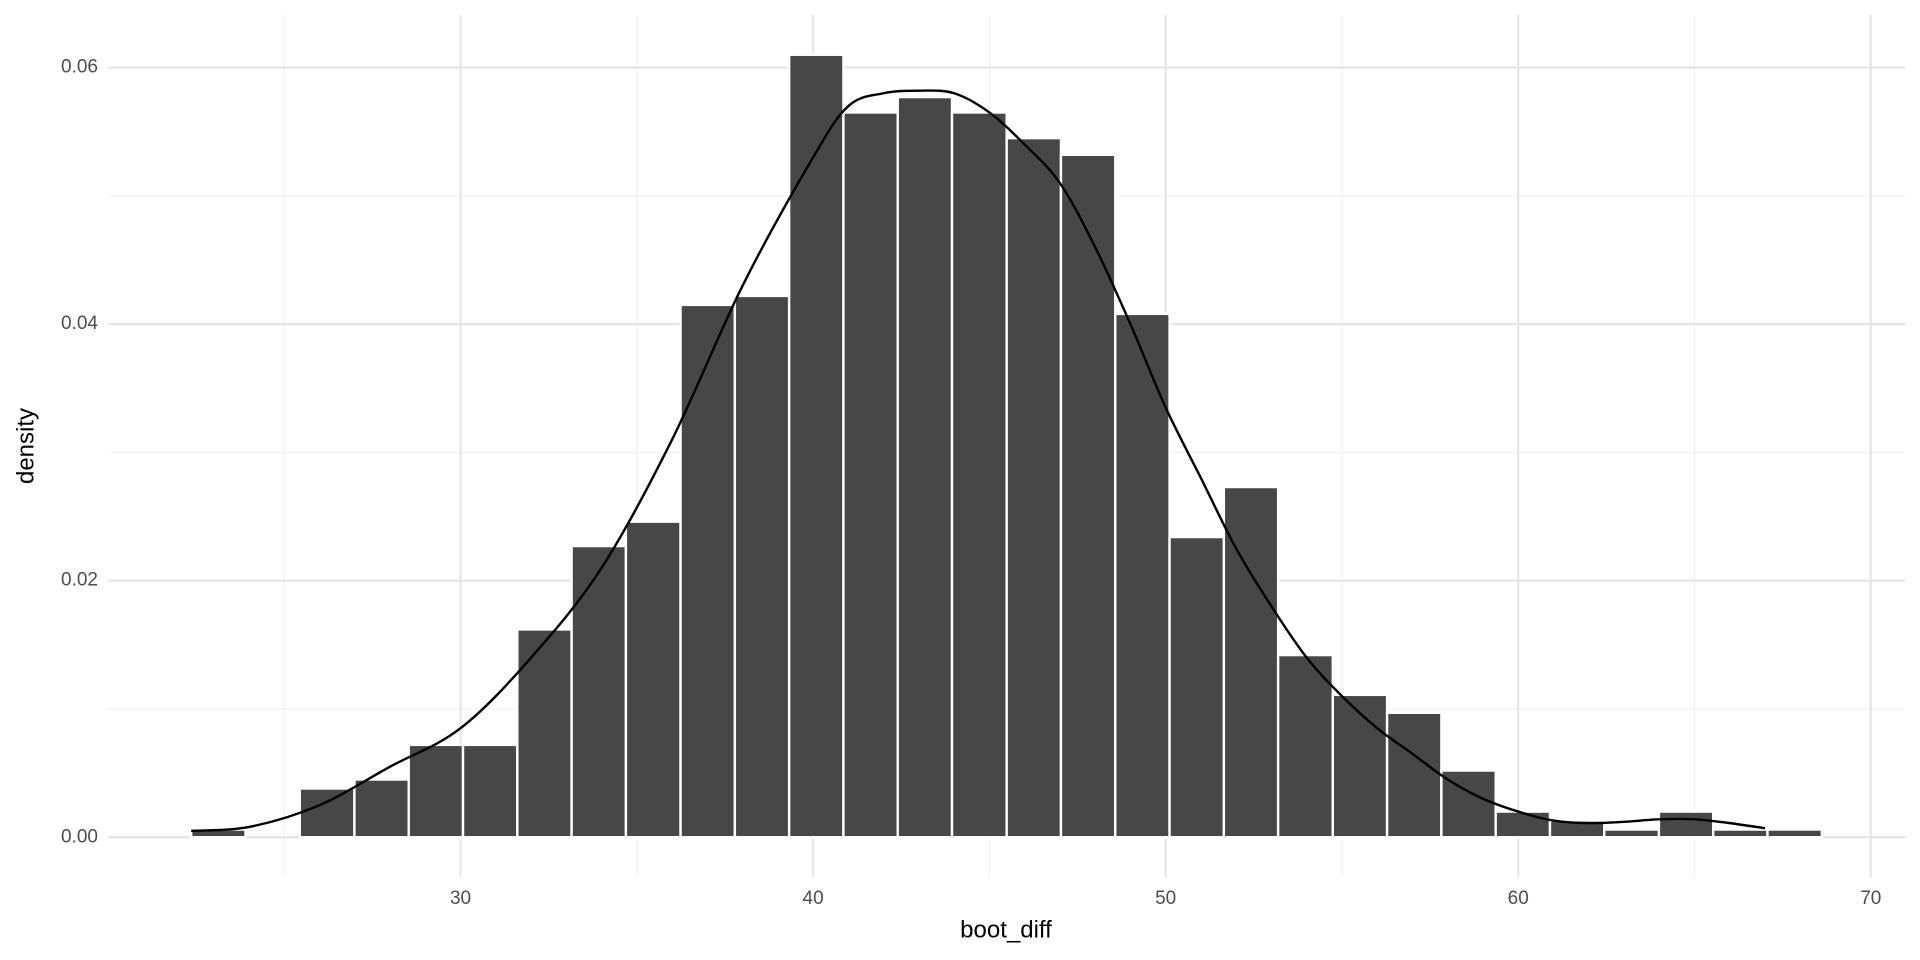 This screenshot has height=960, width=1920. I want to click on y-tick-label: 0.06, so click(79, 67).